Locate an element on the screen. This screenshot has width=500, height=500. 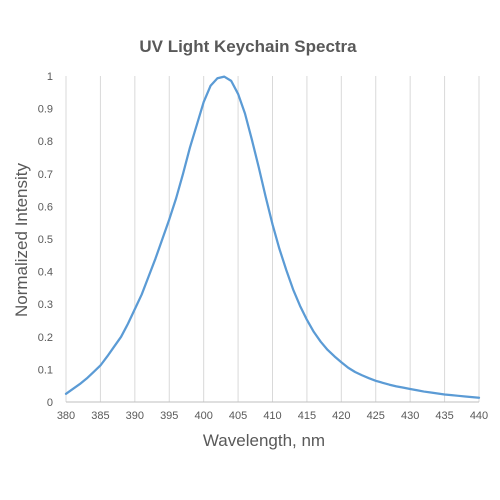
x-tick-label-420: 420 is located at coordinates (341, 416).